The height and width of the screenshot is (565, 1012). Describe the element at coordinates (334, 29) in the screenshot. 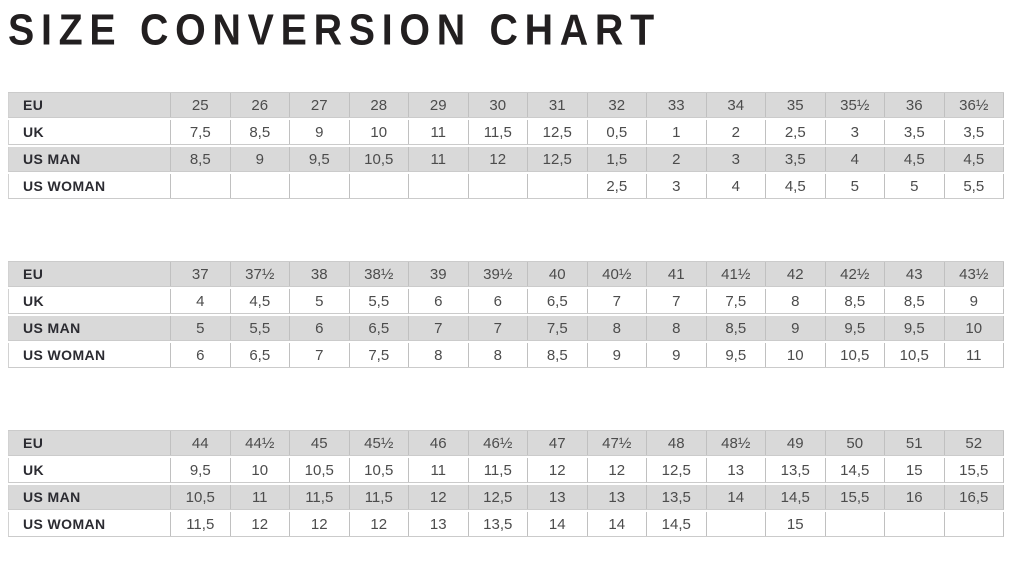

I see `page-title: SIZE CONVERSION CHART` at that location.